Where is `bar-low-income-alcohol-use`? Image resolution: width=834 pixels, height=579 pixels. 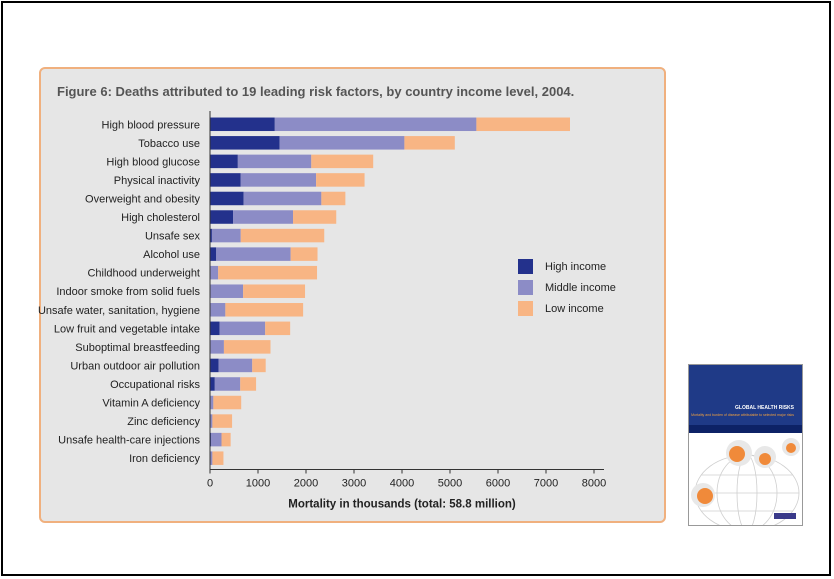
bar-low-income-alcohol-use is located at coordinates (304, 254).